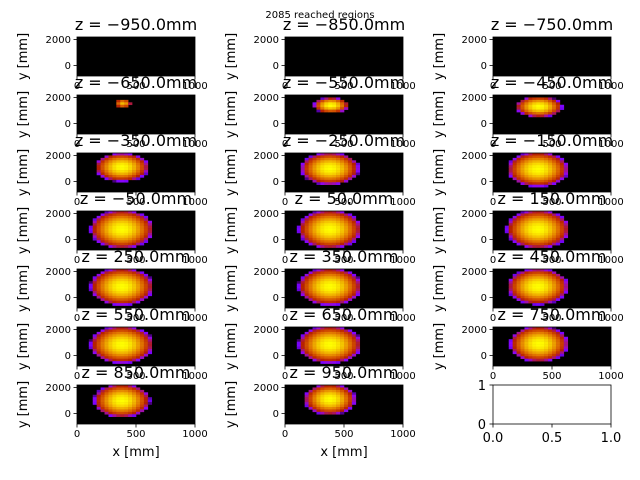 The width and height of the screenshot is (640, 480). Describe the element at coordinates (344, 314) in the screenshot. I see `panel-title: z = 650.0mm` at that location.